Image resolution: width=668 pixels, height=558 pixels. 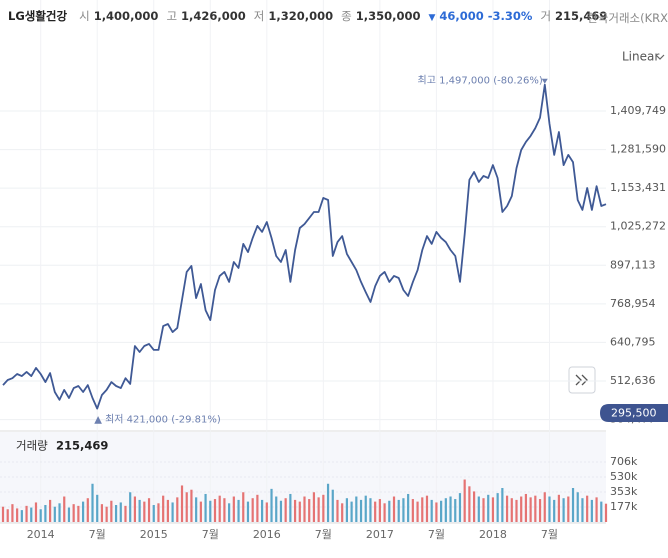 I want to click on volume-title: 거래량, so click(x=32, y=446).